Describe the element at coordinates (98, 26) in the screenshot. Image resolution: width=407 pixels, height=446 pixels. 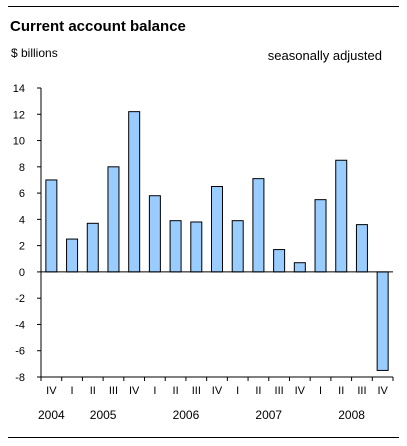
I see `chart-title: Current account balance` at that location.